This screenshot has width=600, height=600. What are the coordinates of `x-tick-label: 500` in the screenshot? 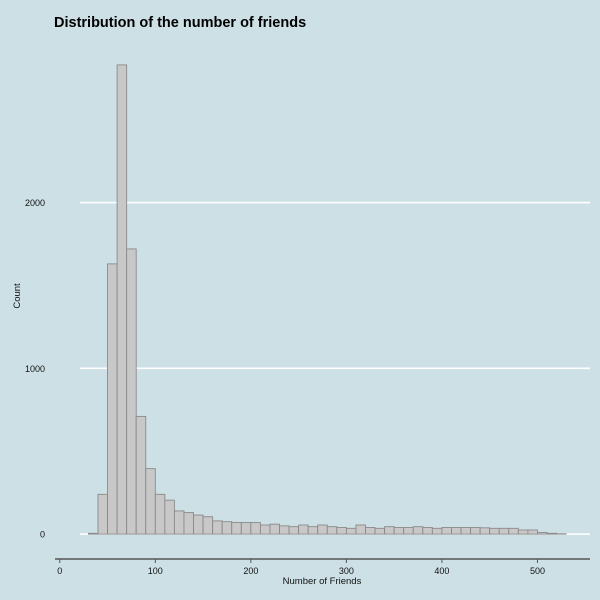 It's located at (537, 571).